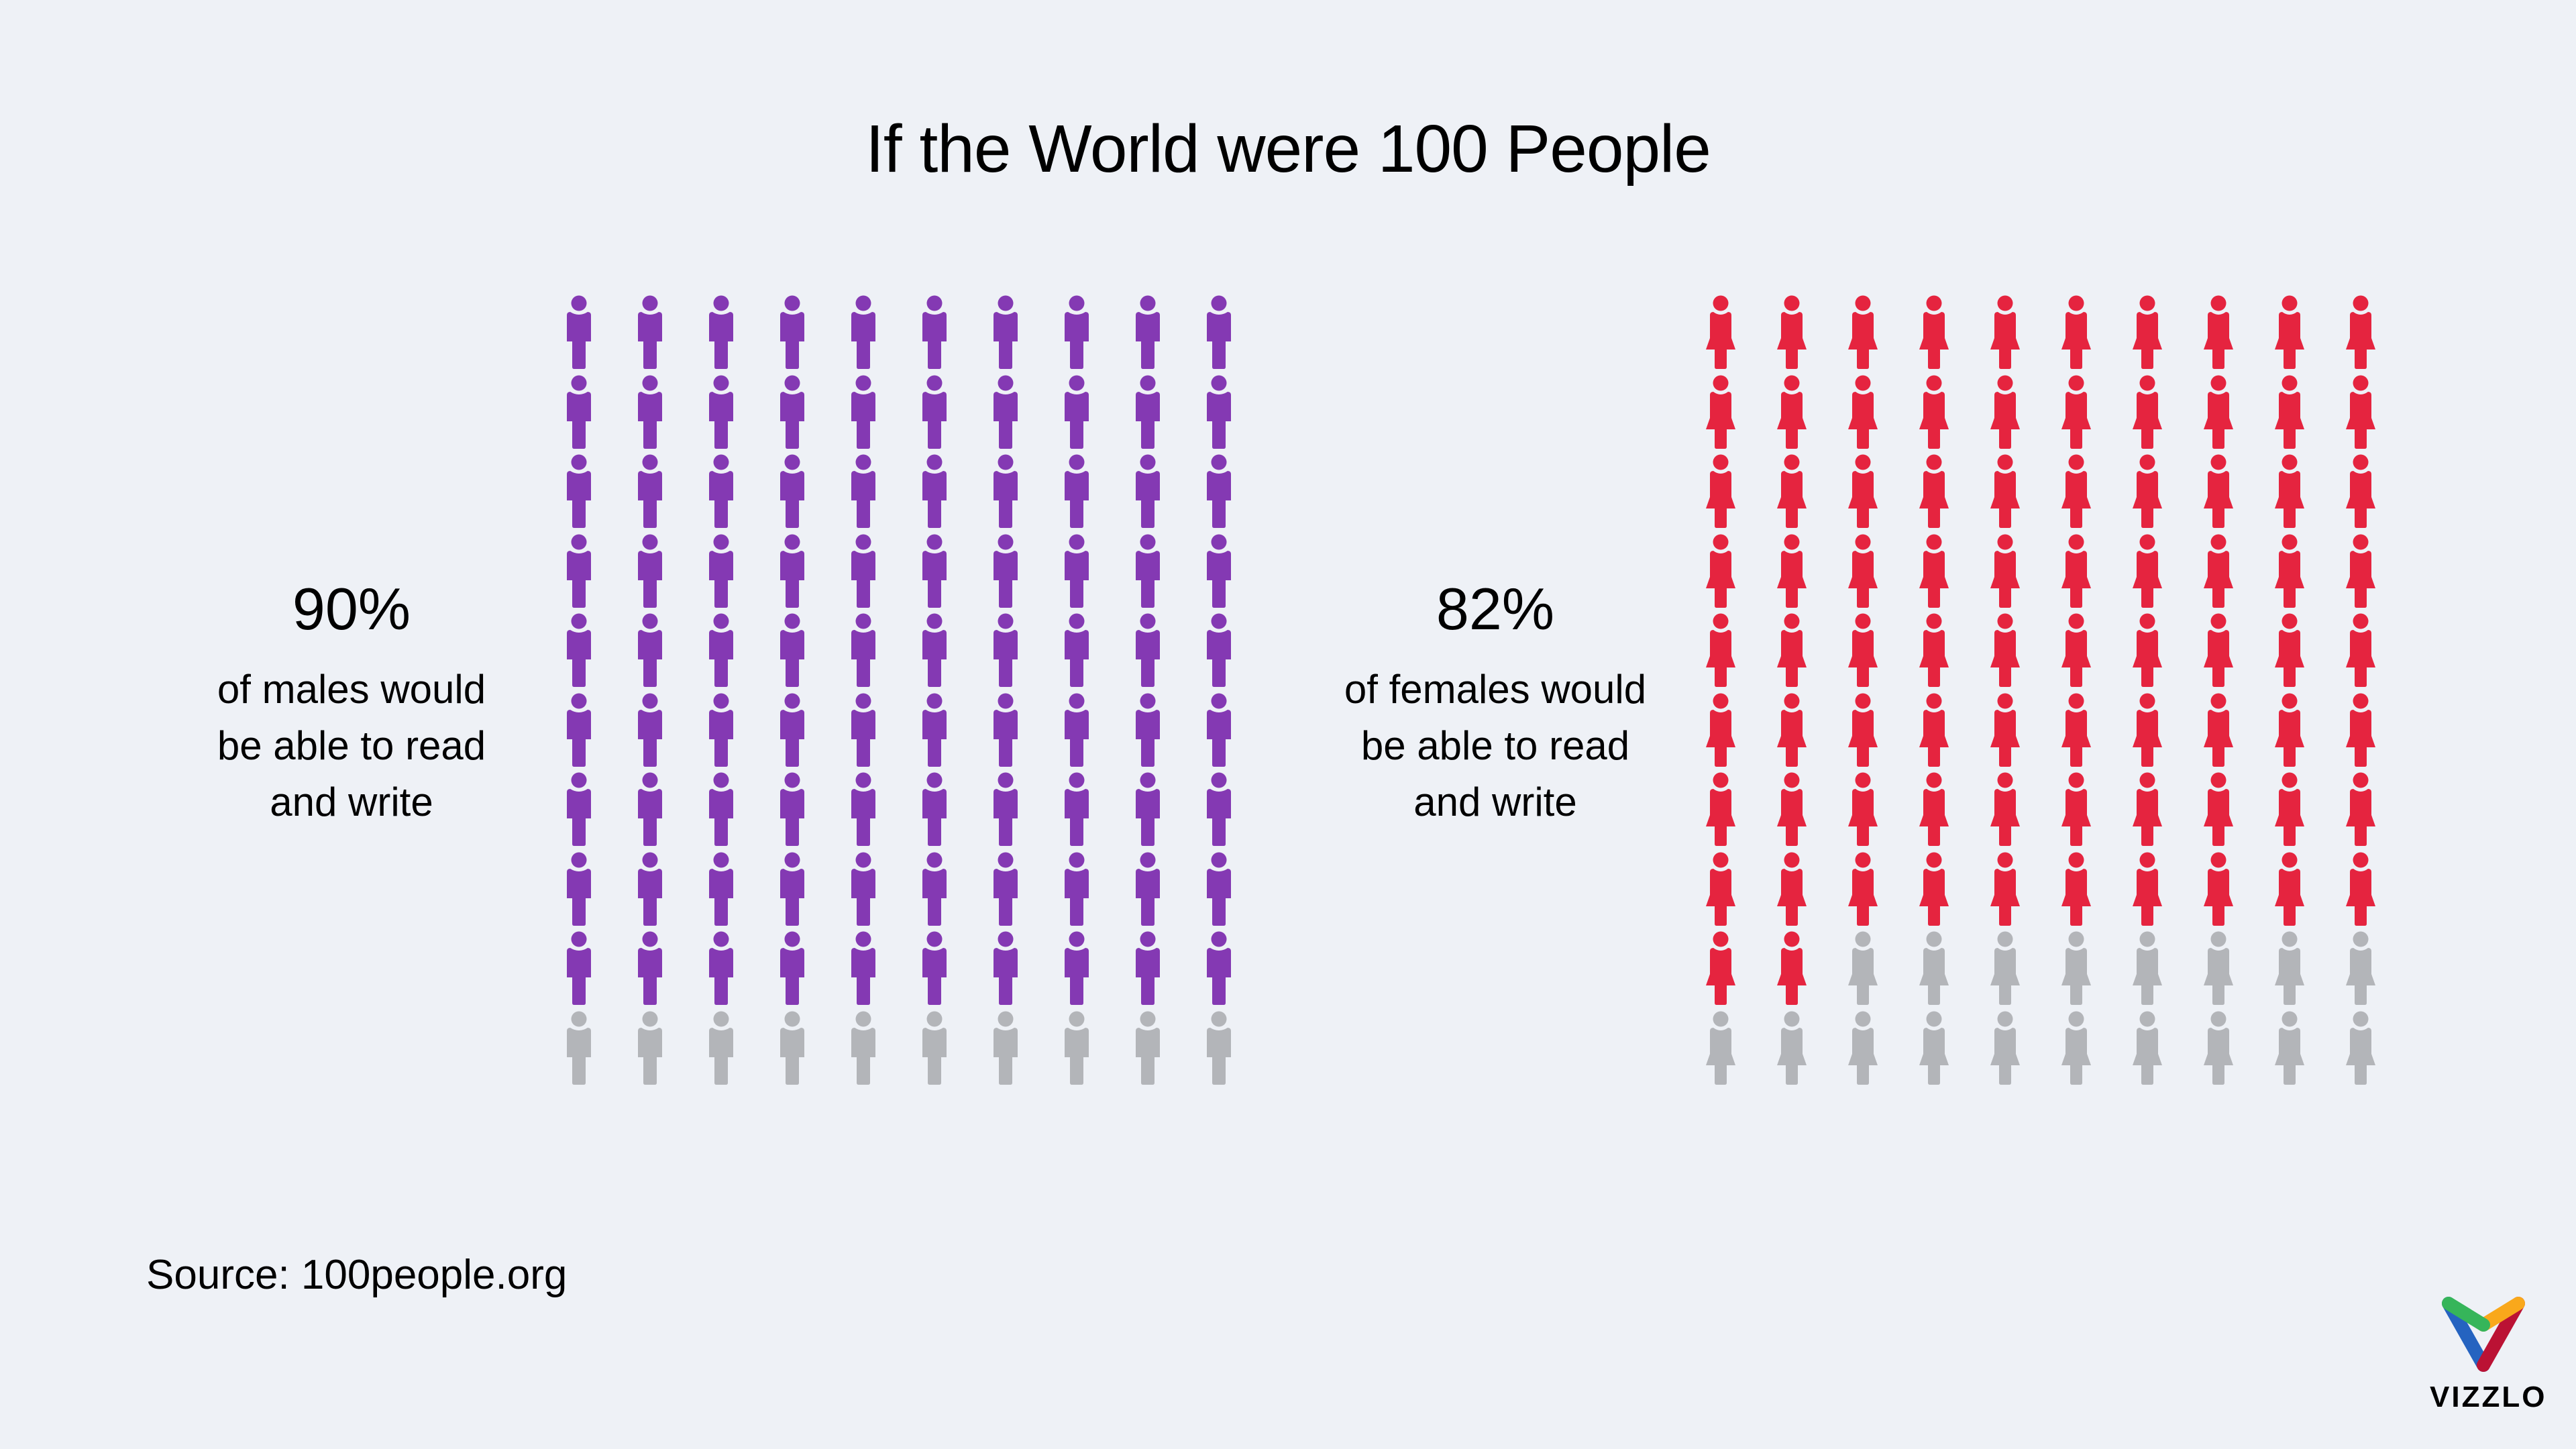  I want to click on female-description-line: of females would, so click(1495, 689).